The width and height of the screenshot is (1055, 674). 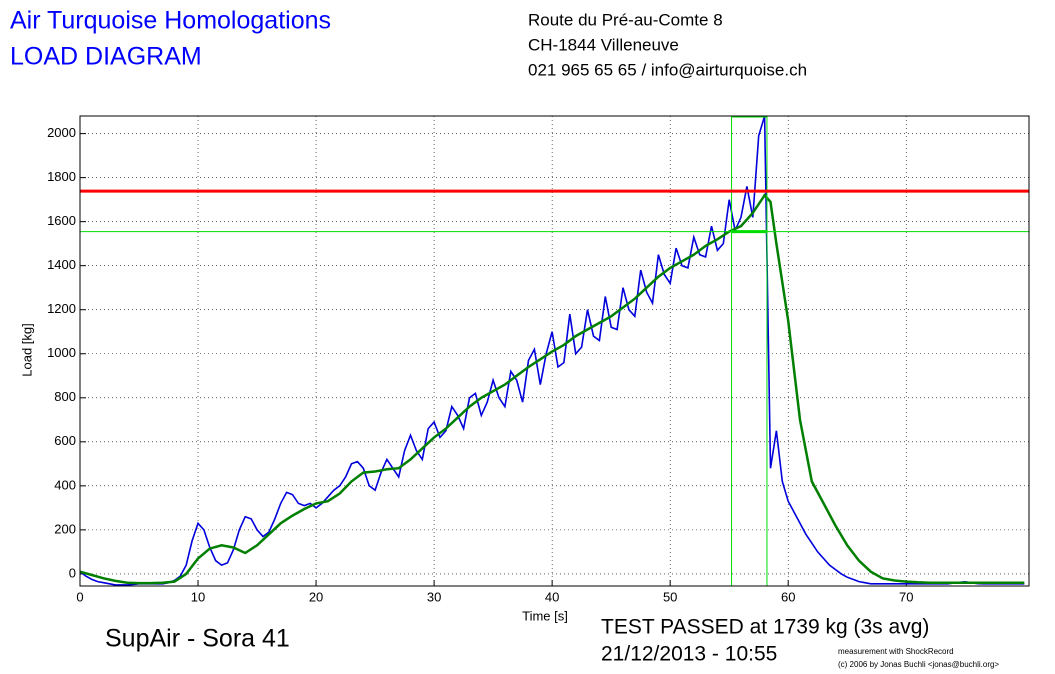 What do you see at coordinates (61, 132) in the screenshot?
I see `y-tick-label: 2000` at bounding box center [61, 132].